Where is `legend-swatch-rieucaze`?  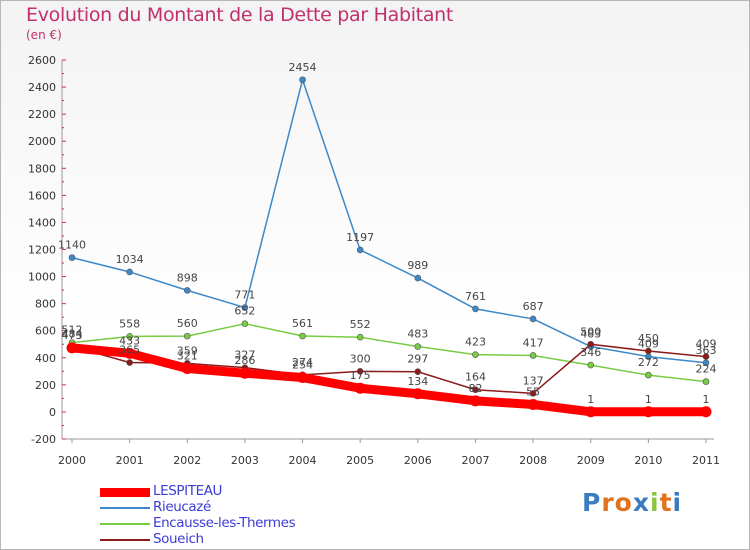
legend-swatch-rieucaze is located at coordinates (125, 508).